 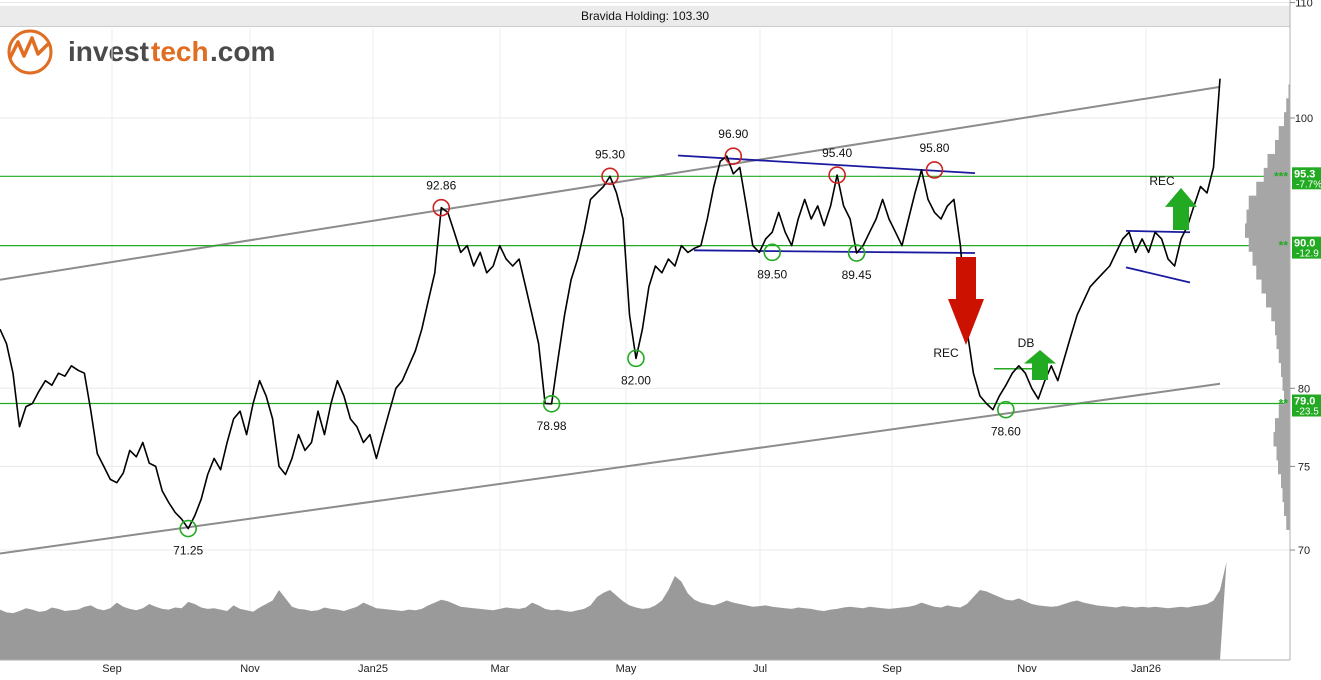 I want to click on pattern-lines, so click(x=934, y=262).